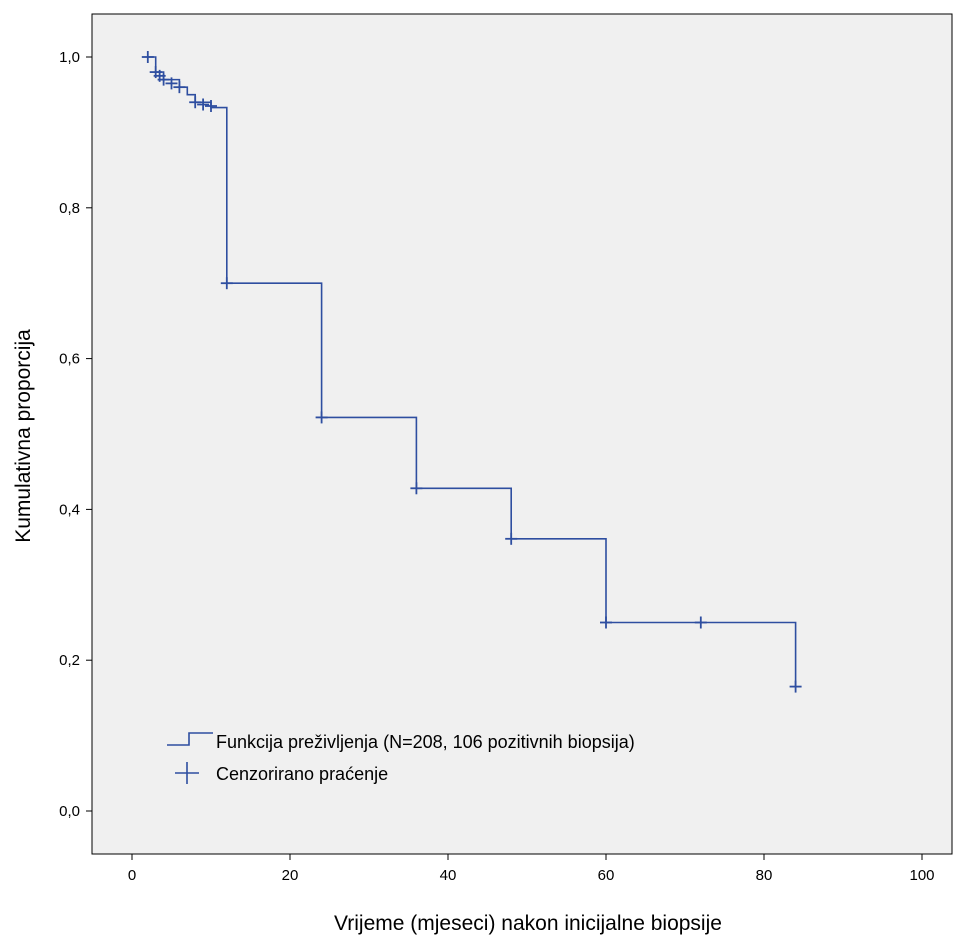  I want to click on x-tick-label: 20, so click(290, 875).